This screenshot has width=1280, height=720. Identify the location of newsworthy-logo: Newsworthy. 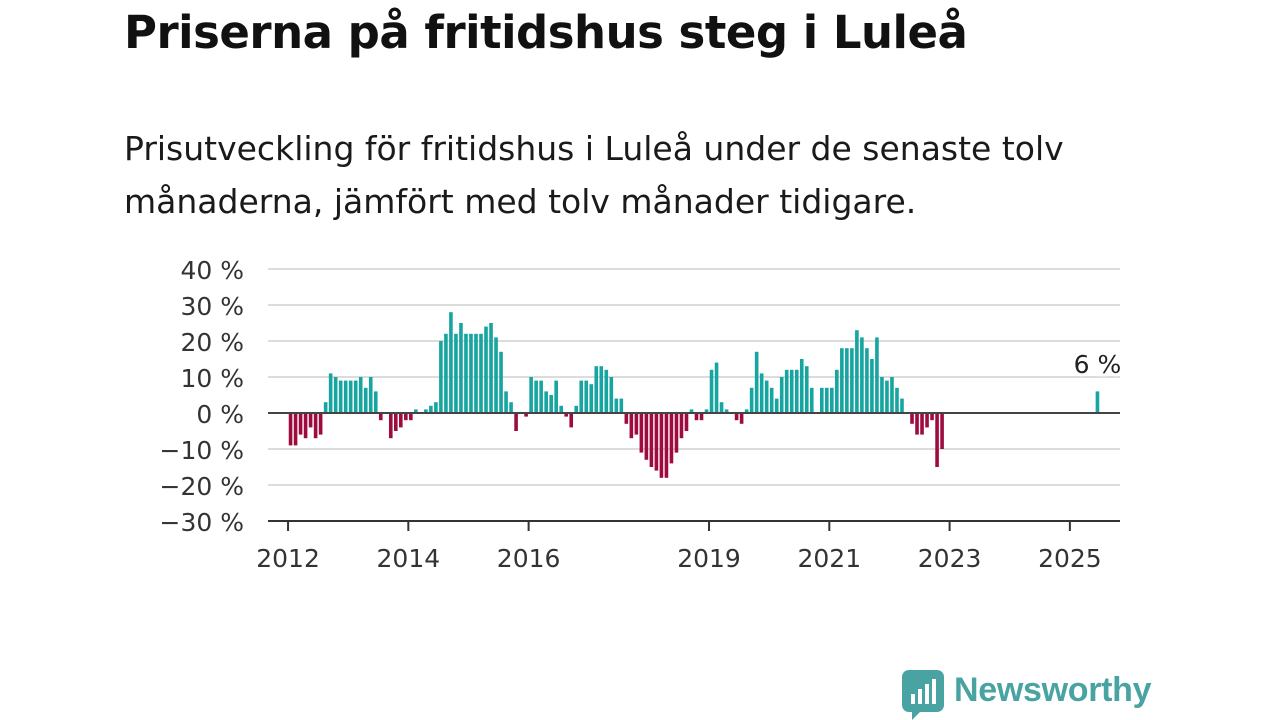
(1027, 695).